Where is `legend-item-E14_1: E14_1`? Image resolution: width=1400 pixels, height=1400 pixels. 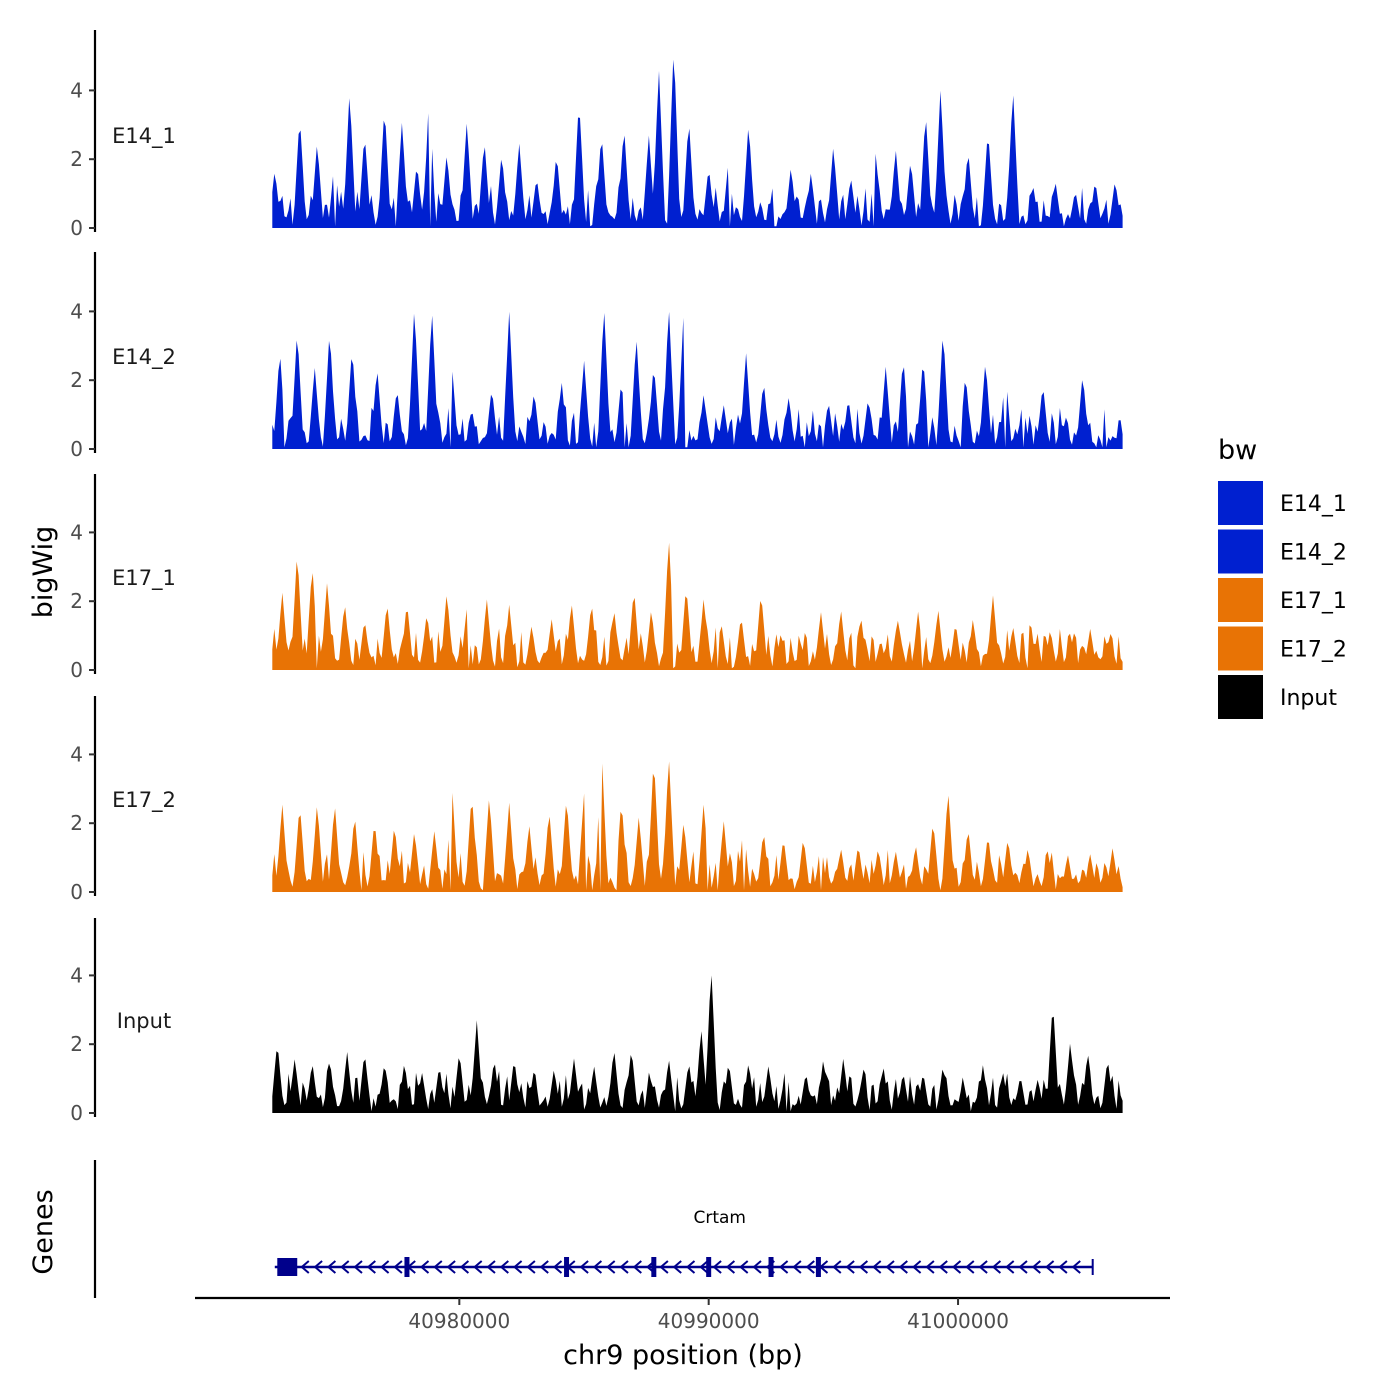 legend-item-E14_1: E14_1 is located at coordinates (1282, 503).